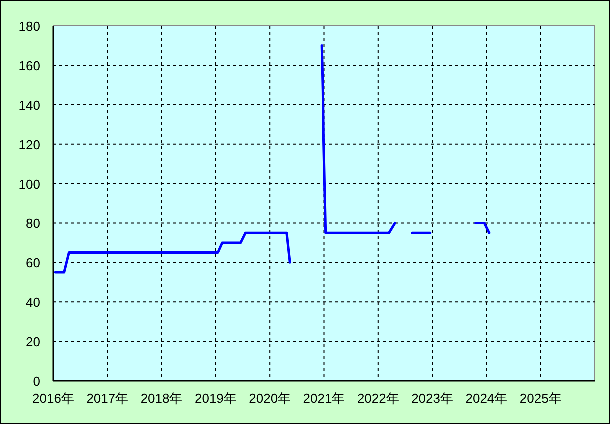  Describe the element at coordinates (33, 263) in the screenshot. I see `y-tick-label: 60` at that location.